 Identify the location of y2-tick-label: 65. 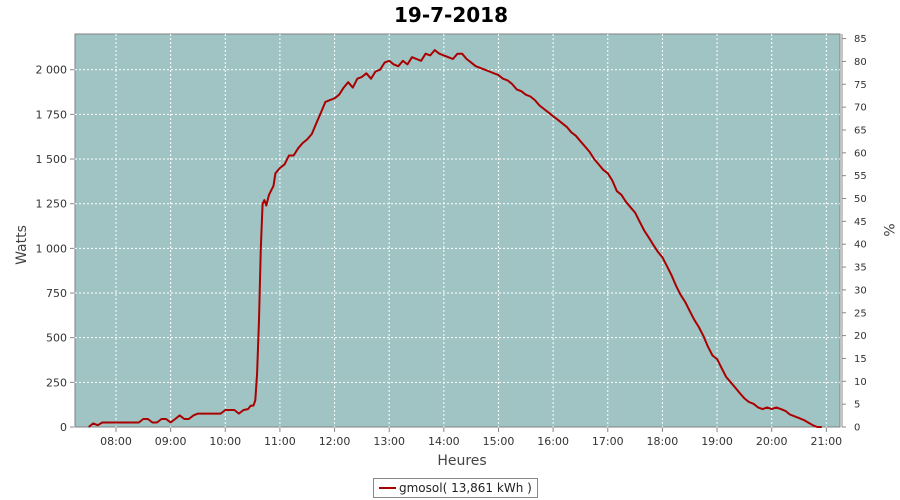
(860, 130).